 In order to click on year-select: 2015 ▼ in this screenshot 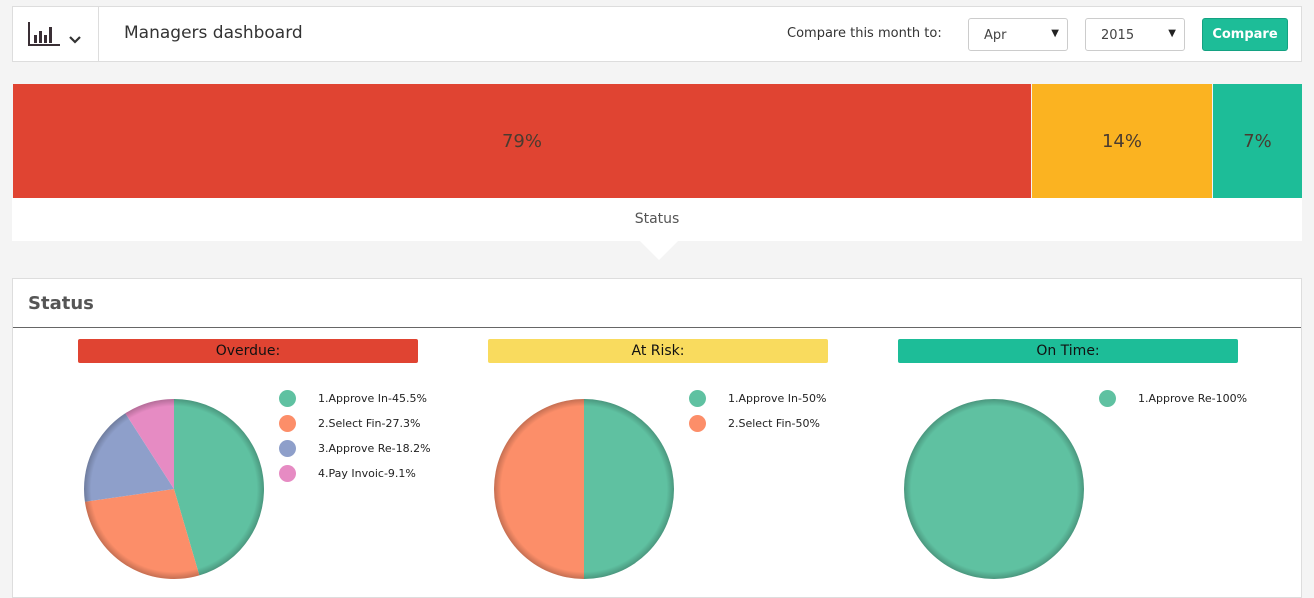, I will do `click(1135, 34)`.